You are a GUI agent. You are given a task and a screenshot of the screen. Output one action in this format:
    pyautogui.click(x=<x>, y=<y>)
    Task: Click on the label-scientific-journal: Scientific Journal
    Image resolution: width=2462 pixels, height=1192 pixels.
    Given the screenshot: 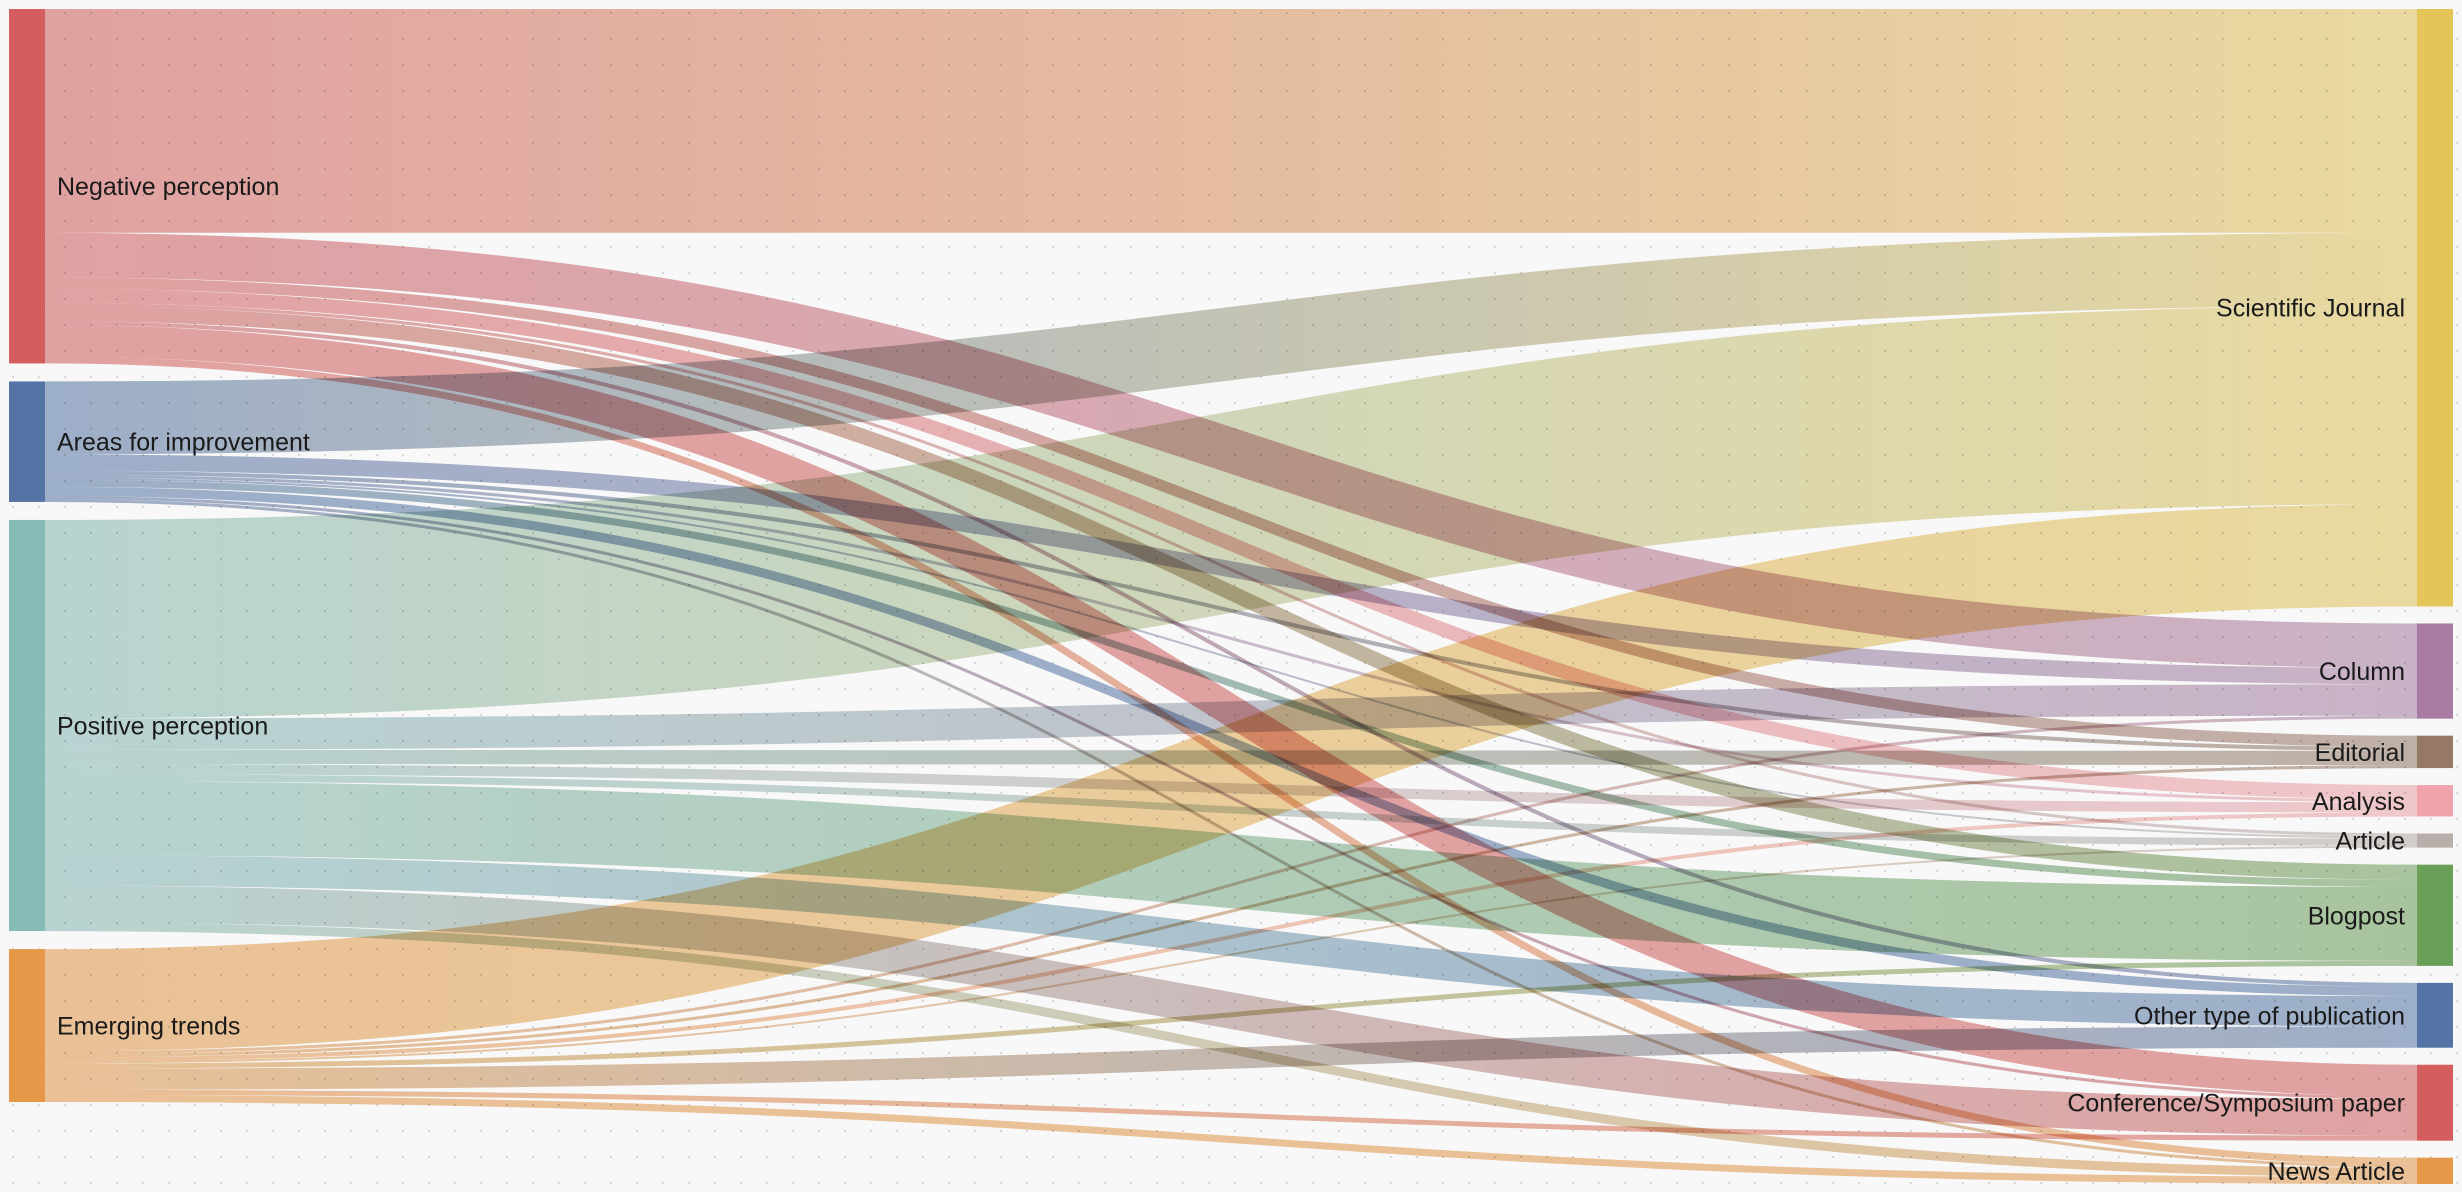 What is the action you would take?
    pyautogui.click(x=2310, y=309)
    